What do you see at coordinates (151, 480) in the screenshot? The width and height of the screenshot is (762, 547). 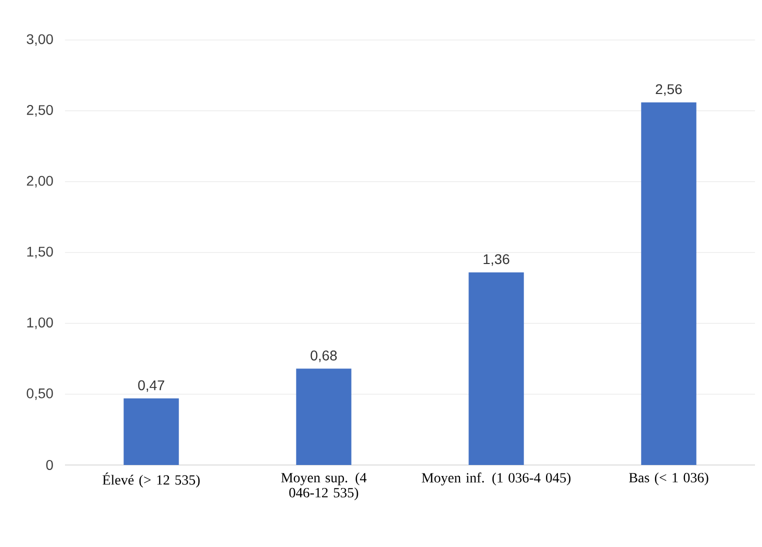 I see `x-tick-label: Élevé (> 12 535)` at bounding box center [151, 480].